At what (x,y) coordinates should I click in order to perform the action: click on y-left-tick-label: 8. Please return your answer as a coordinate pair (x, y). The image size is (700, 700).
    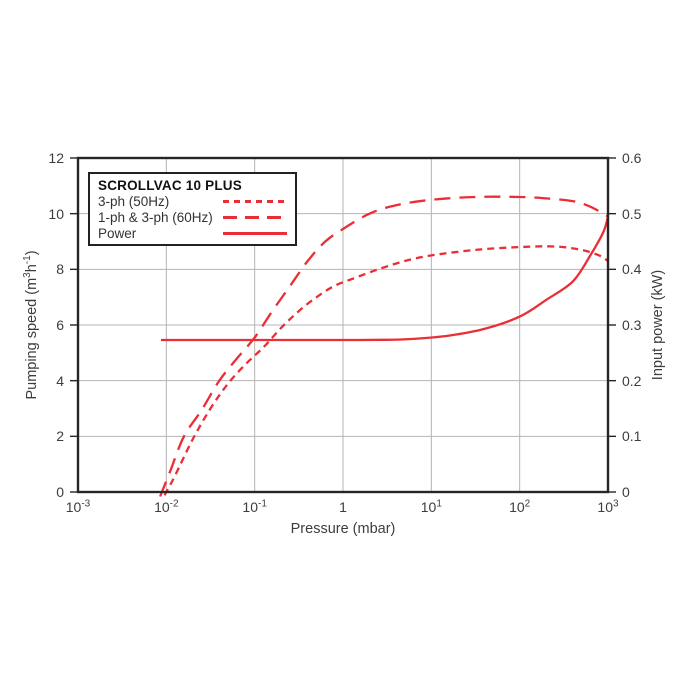
    Looking at the image, I should click on (60, 269).